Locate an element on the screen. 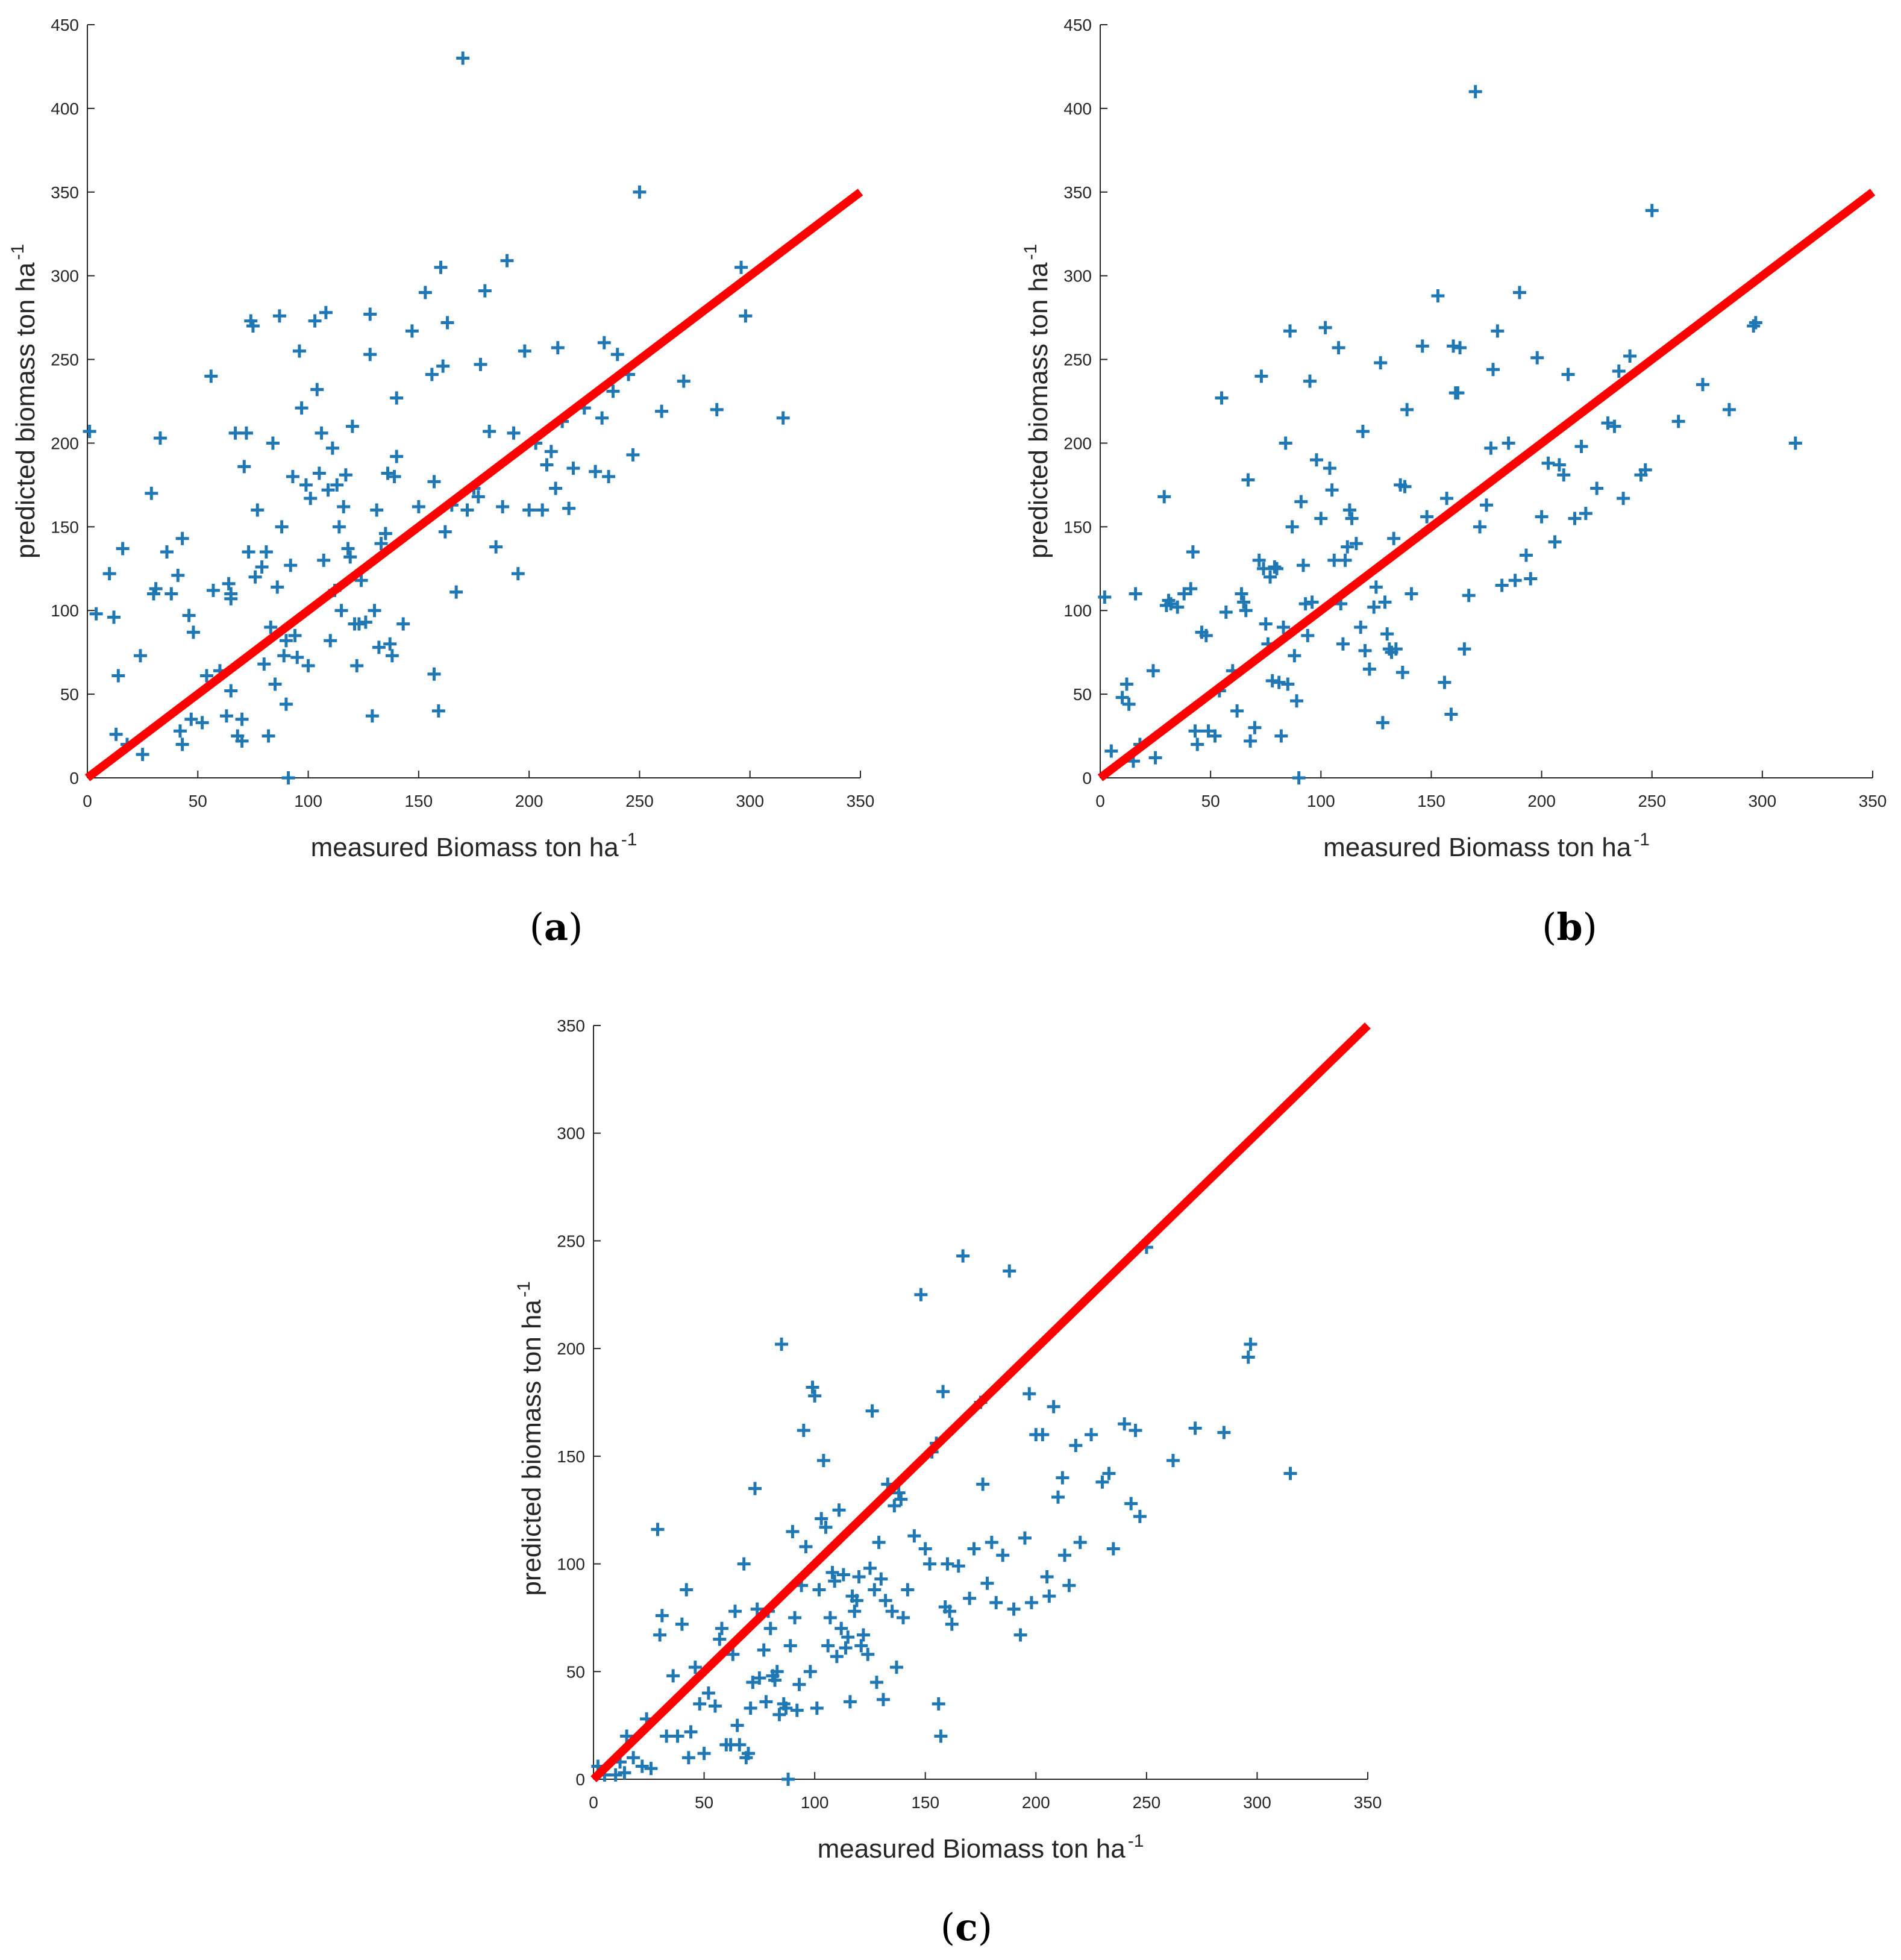 The image size is (1901, 1960). x-tick-label: 50 is located at coordinates (198, 801).